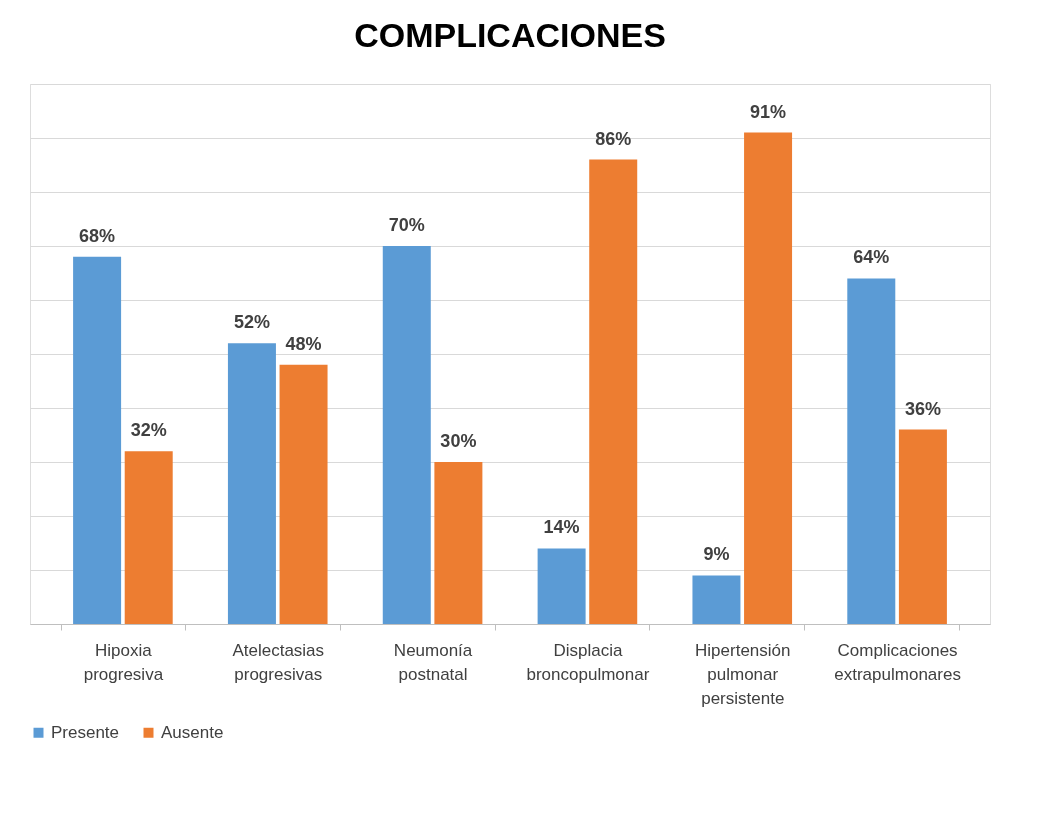  I want to click on legend-label: Presente, so click(85, 732).